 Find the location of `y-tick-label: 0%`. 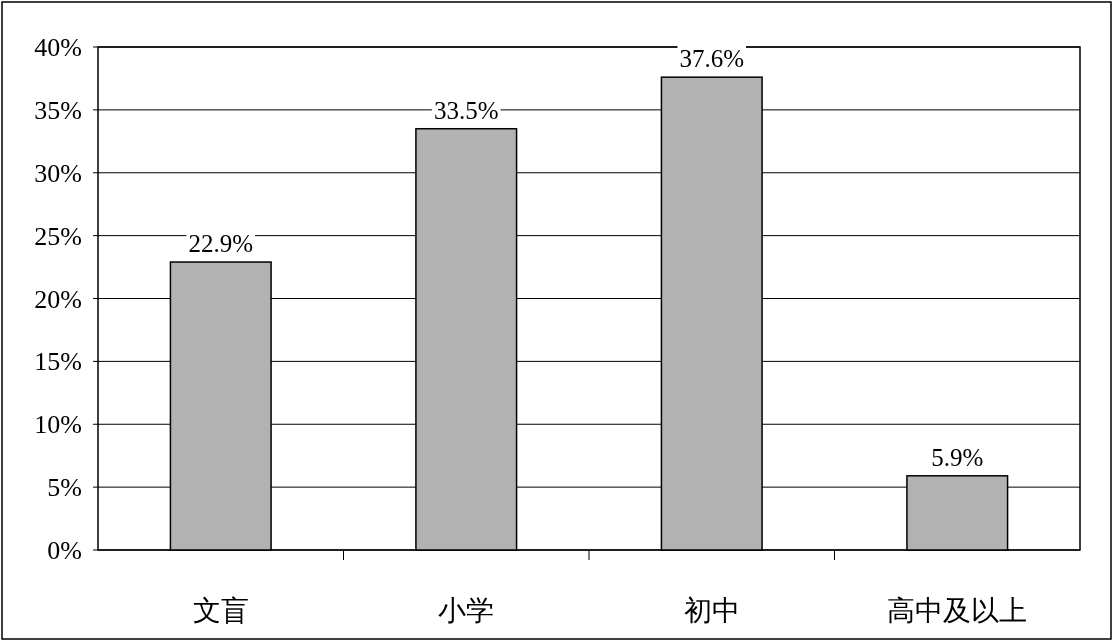

y-tick-label: 0% is located at coordinates (64, 550).